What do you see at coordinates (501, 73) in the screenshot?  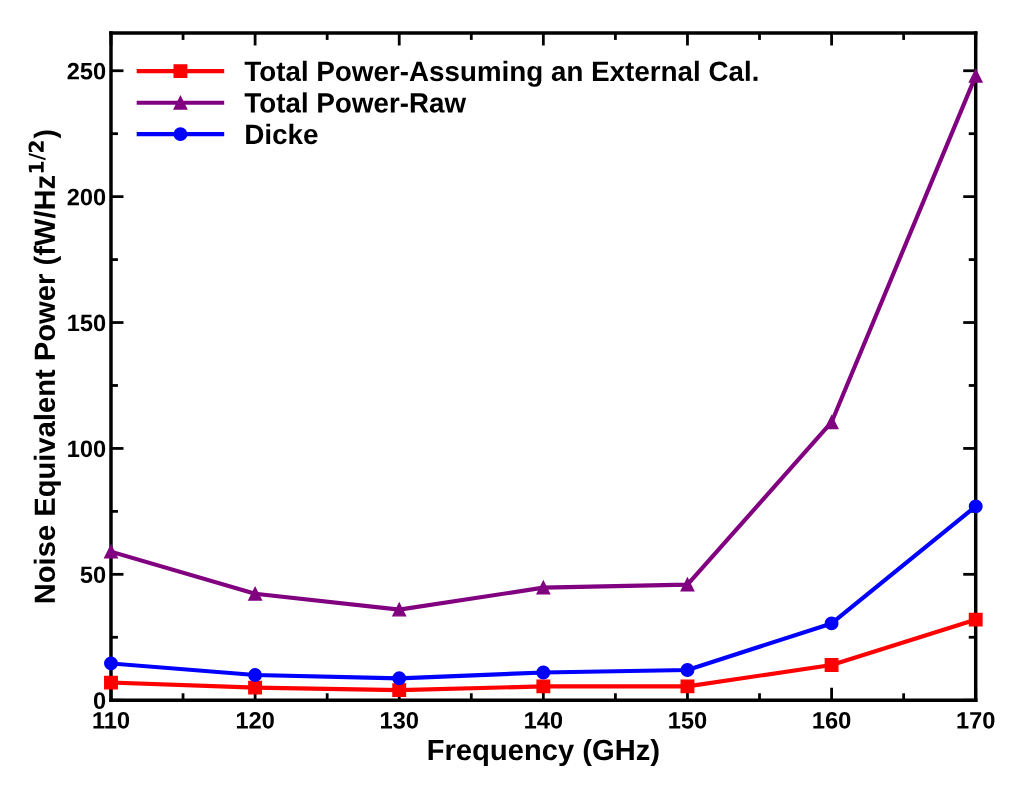 I see `legend-label: Total Power-Assuming an External Cal.` at bounding box center [501, 73].